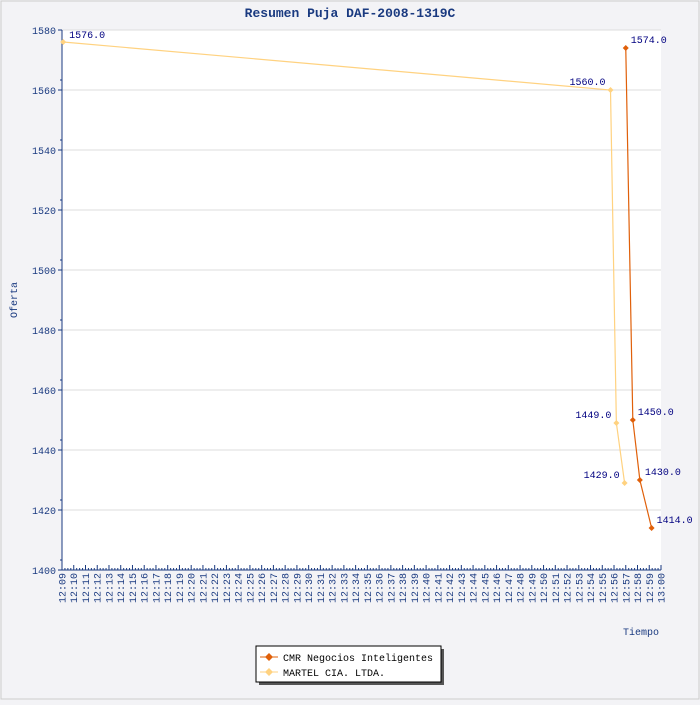 Image resolution: width=700 pixels, height=705 pixels. Describe the element at coordinates (99, 588) in the screenshot. I see `x-tick-label: 12:12` at that location.